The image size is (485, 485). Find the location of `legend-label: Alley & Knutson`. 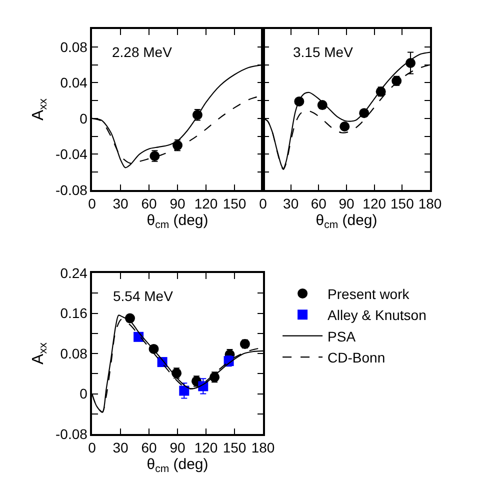

legend-label: Alley & Knutson is located at coordinates (377, 315).